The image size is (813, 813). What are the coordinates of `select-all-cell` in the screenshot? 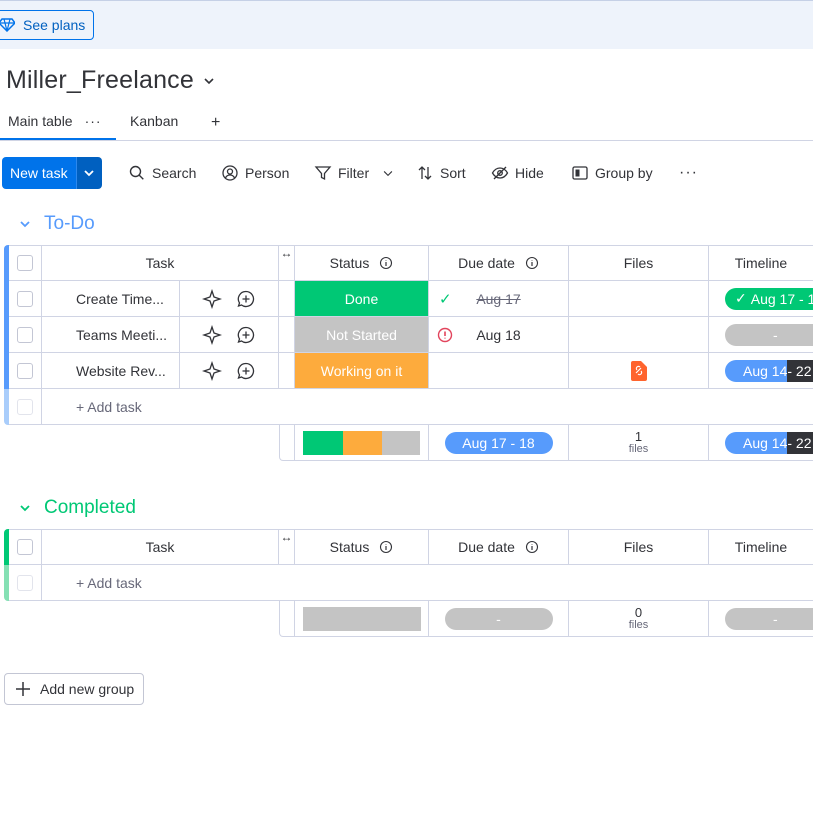 It's located at (25, 263).